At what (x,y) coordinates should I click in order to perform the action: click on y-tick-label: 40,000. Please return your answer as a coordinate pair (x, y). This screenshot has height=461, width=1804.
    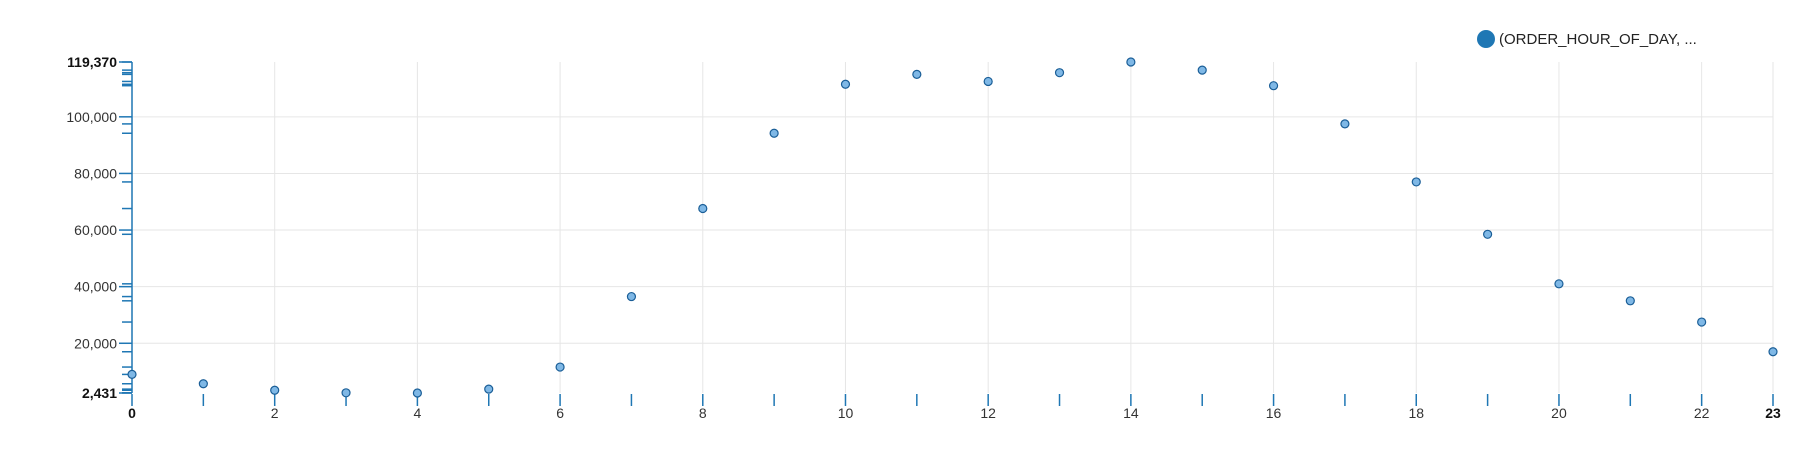
    Looking at the image, I should click on (95, 287).